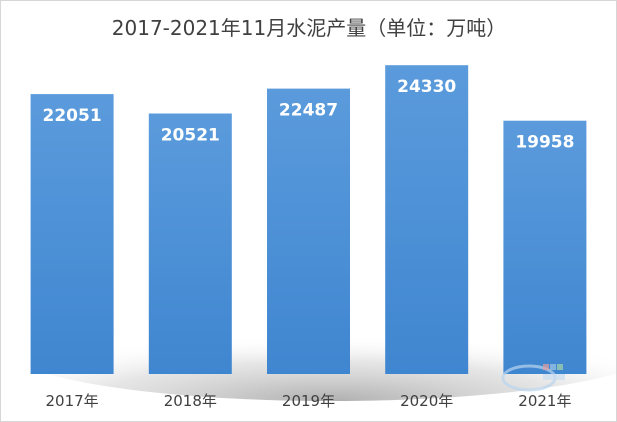 The width and height of the screenshot is (617, 422). What do you see at coordinates (190, 136) in the screenshot?
I see `data-label-2: 20521` at bounding box center [190, 136].